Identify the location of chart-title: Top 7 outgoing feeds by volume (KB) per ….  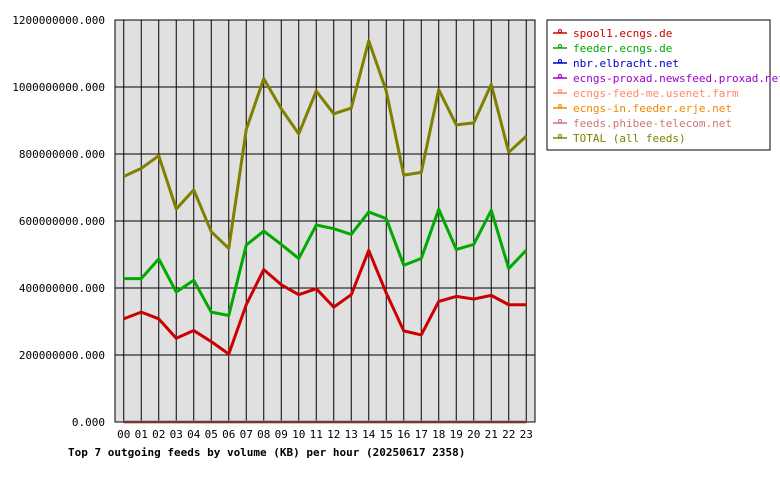
(266, 452).